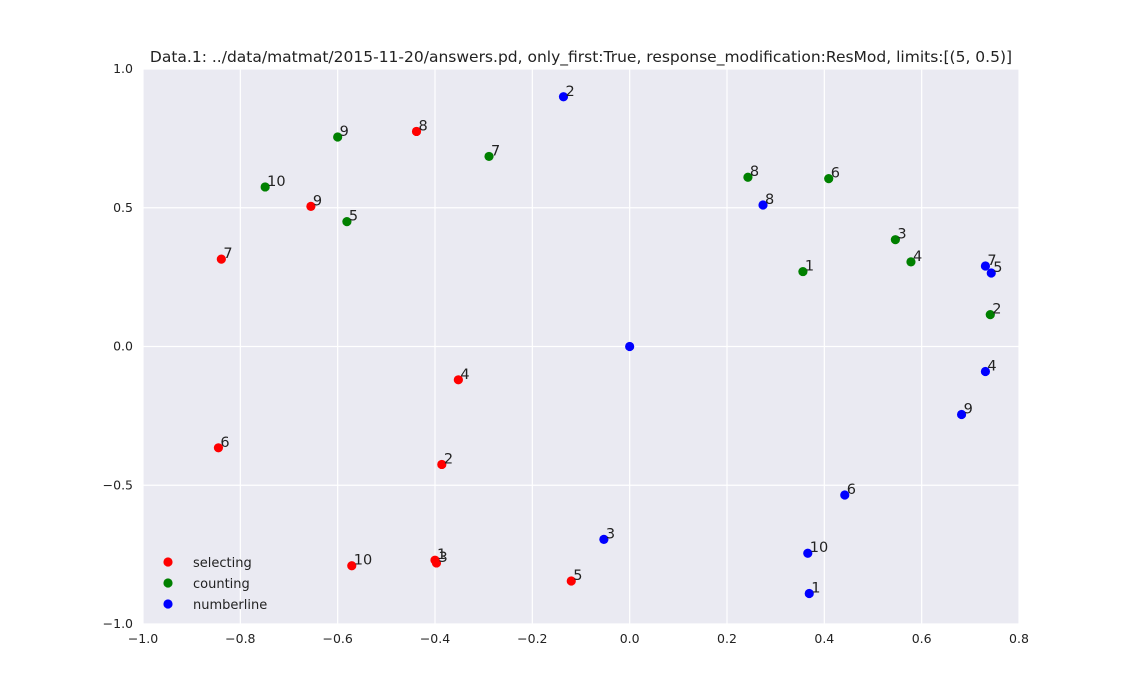 The width and height of the screenshot is (1132, 693). I want to click on x-tick-label: −0.8, so click(240, 638).